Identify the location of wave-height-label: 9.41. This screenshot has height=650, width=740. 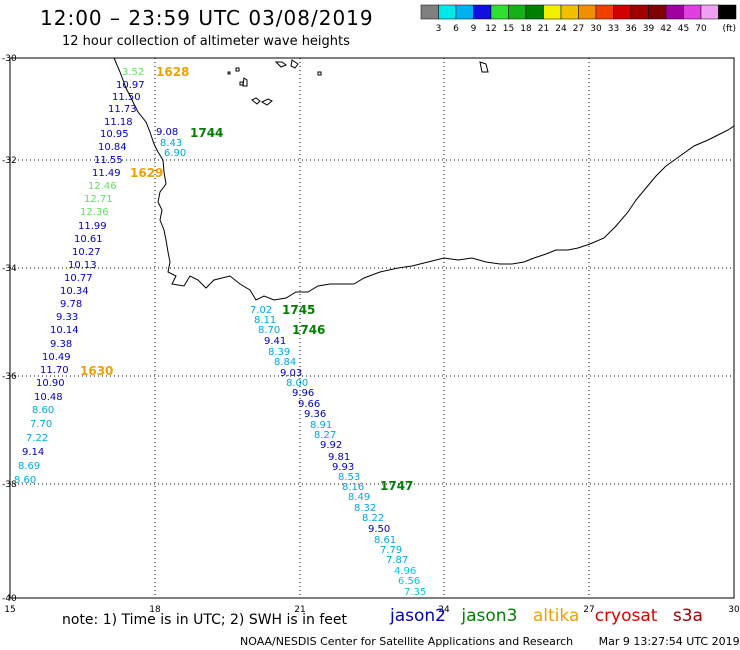
(275, 341).